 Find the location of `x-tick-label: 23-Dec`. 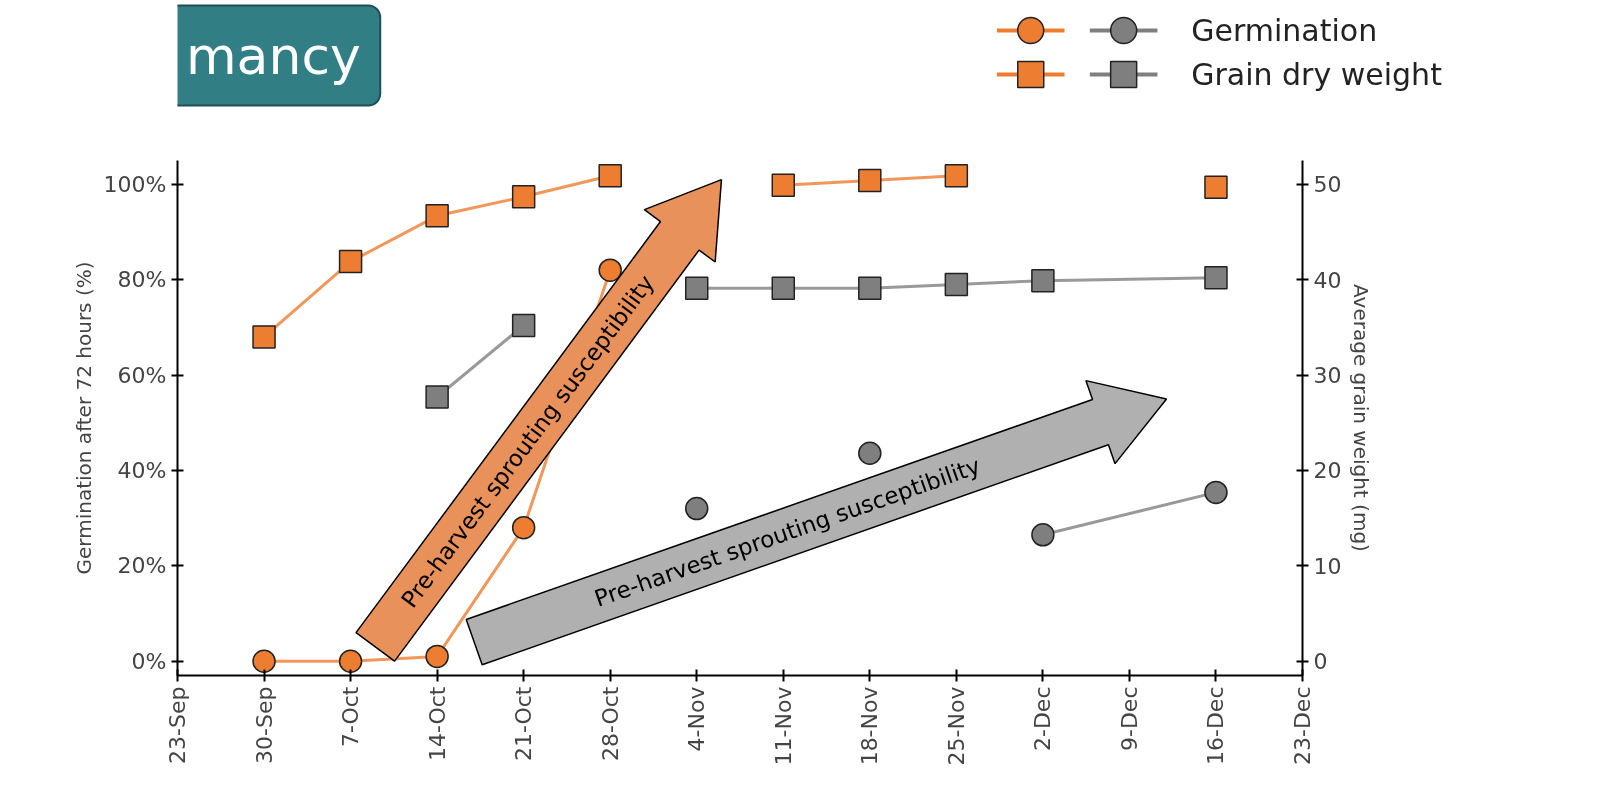

x-tick-label: 23-Dec is located at coordinates (1302, 725).